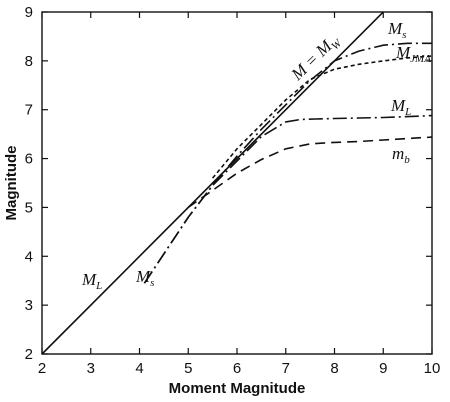  I want to click on y-tick-label-5: 5, so click(29, 207).